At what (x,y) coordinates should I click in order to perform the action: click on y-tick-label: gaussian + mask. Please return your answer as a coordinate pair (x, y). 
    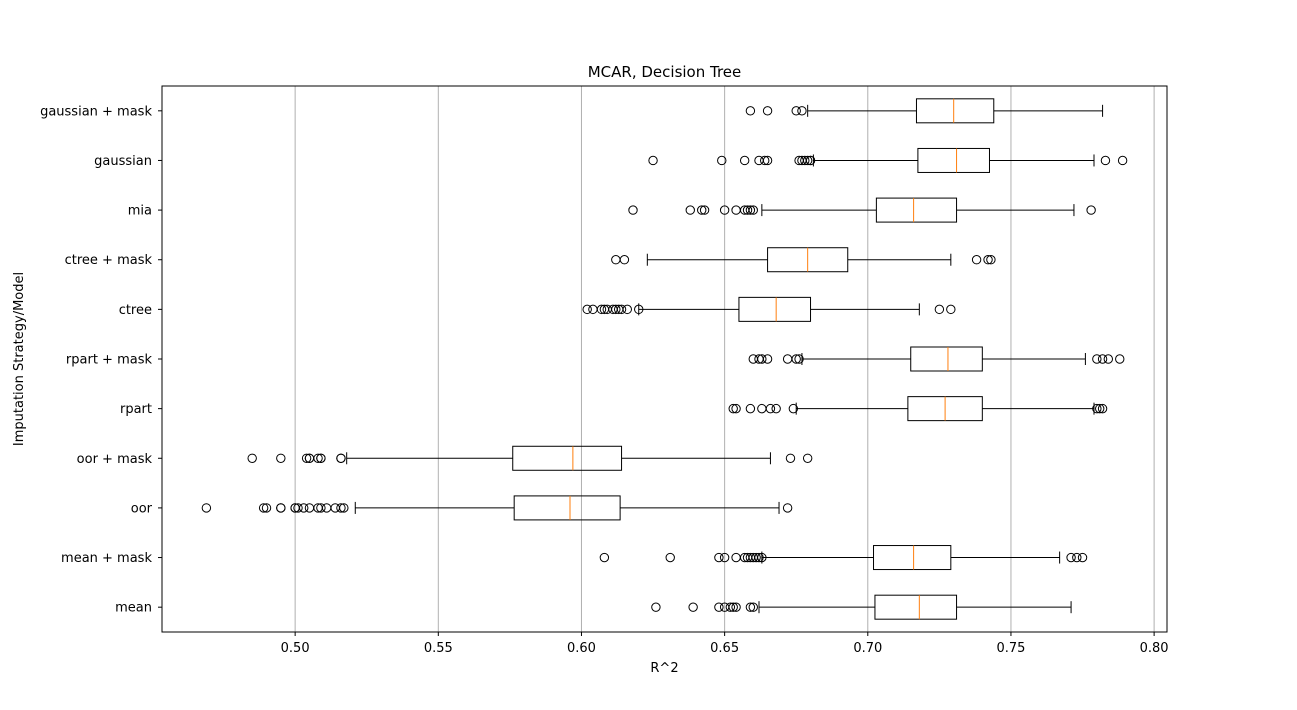
    Looking at the image, I should click on (96, 111).